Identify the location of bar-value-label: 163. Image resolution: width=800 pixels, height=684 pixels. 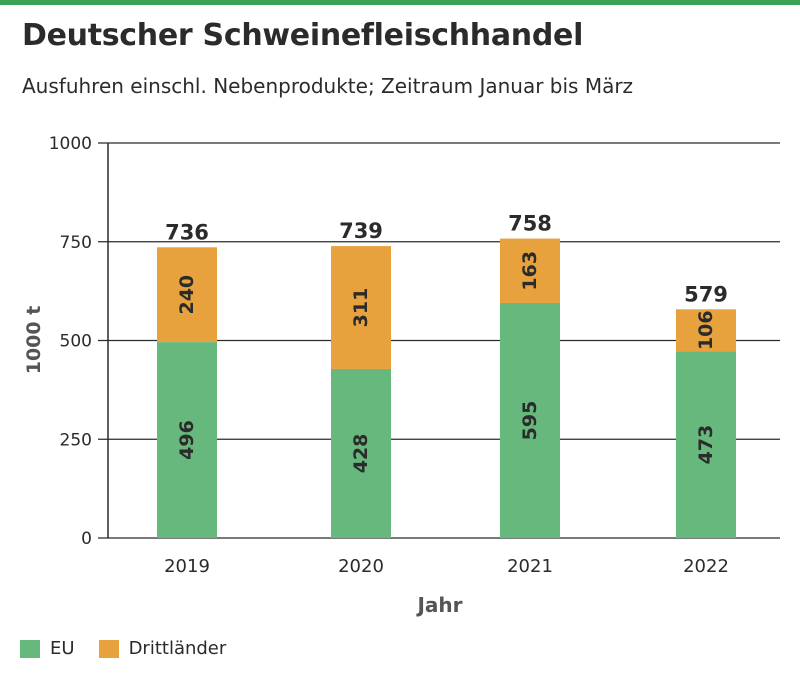
(530, 271).